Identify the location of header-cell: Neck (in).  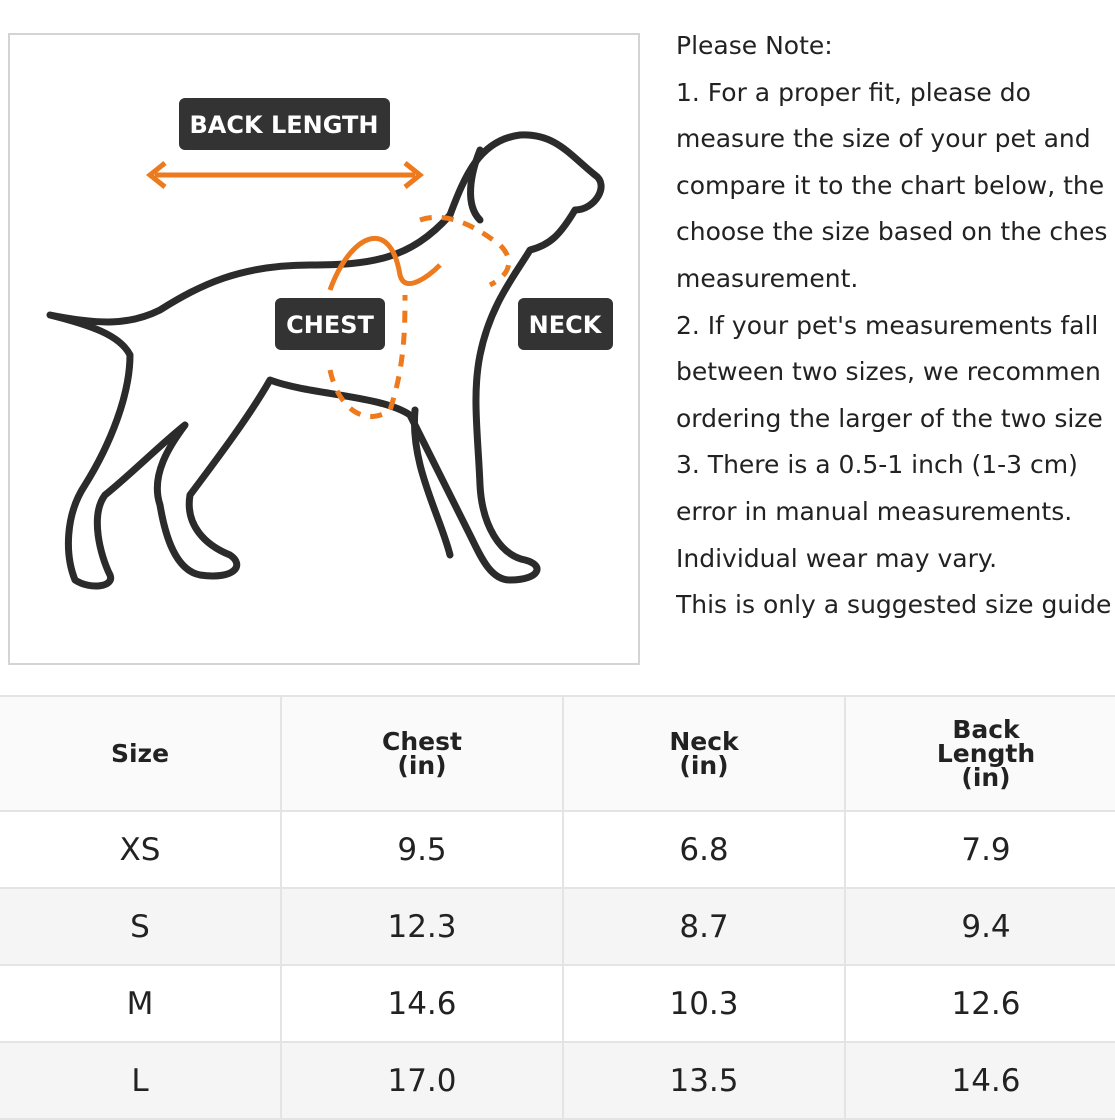
(704, 753).